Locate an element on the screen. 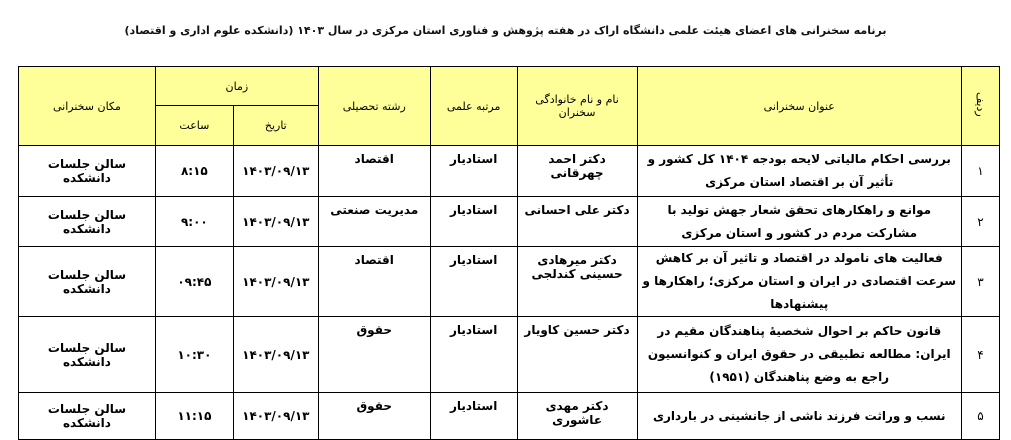 The image size is (1011, 440). speaker-name: دکتر حسین کاویار is located at coordinates (577, 354).